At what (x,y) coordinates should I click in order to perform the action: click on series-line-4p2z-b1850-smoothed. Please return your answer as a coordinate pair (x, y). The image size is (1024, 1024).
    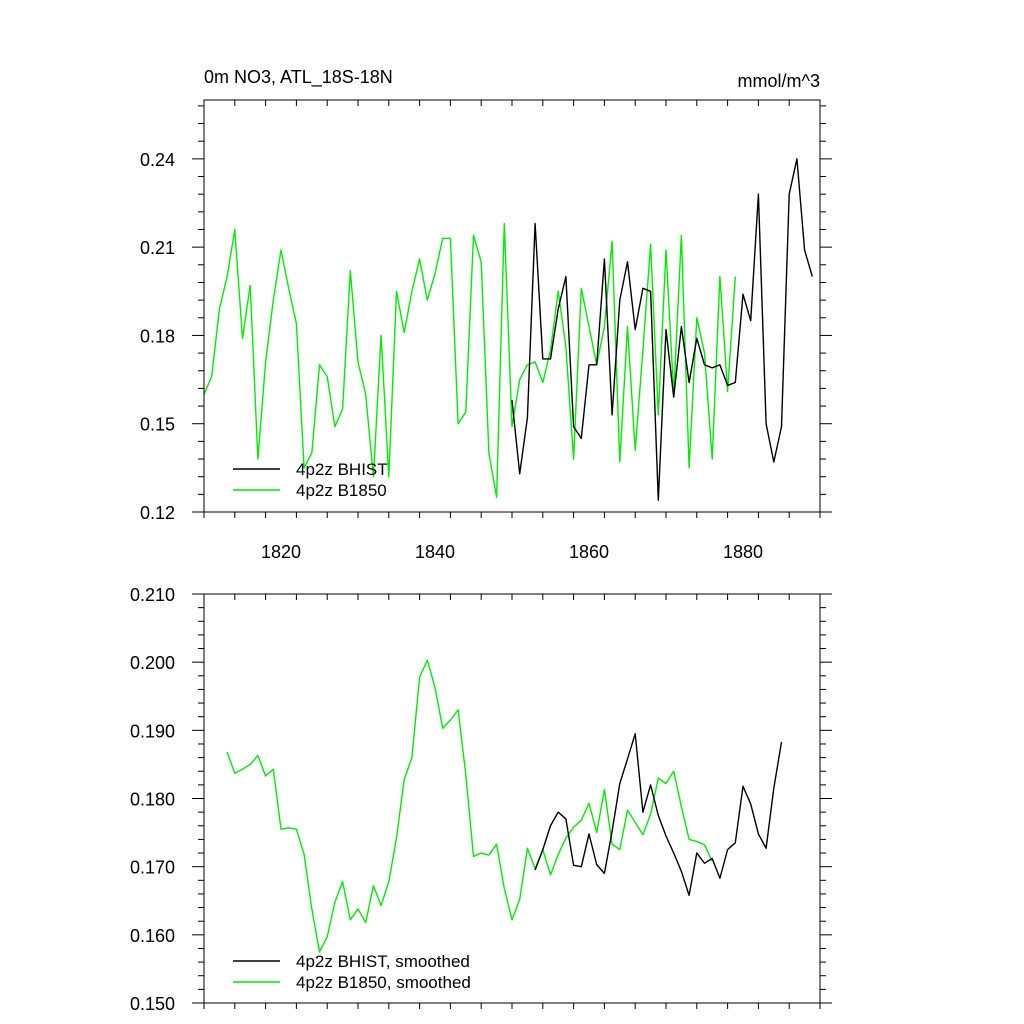
    Looking at the image, I should click on (469, 806).